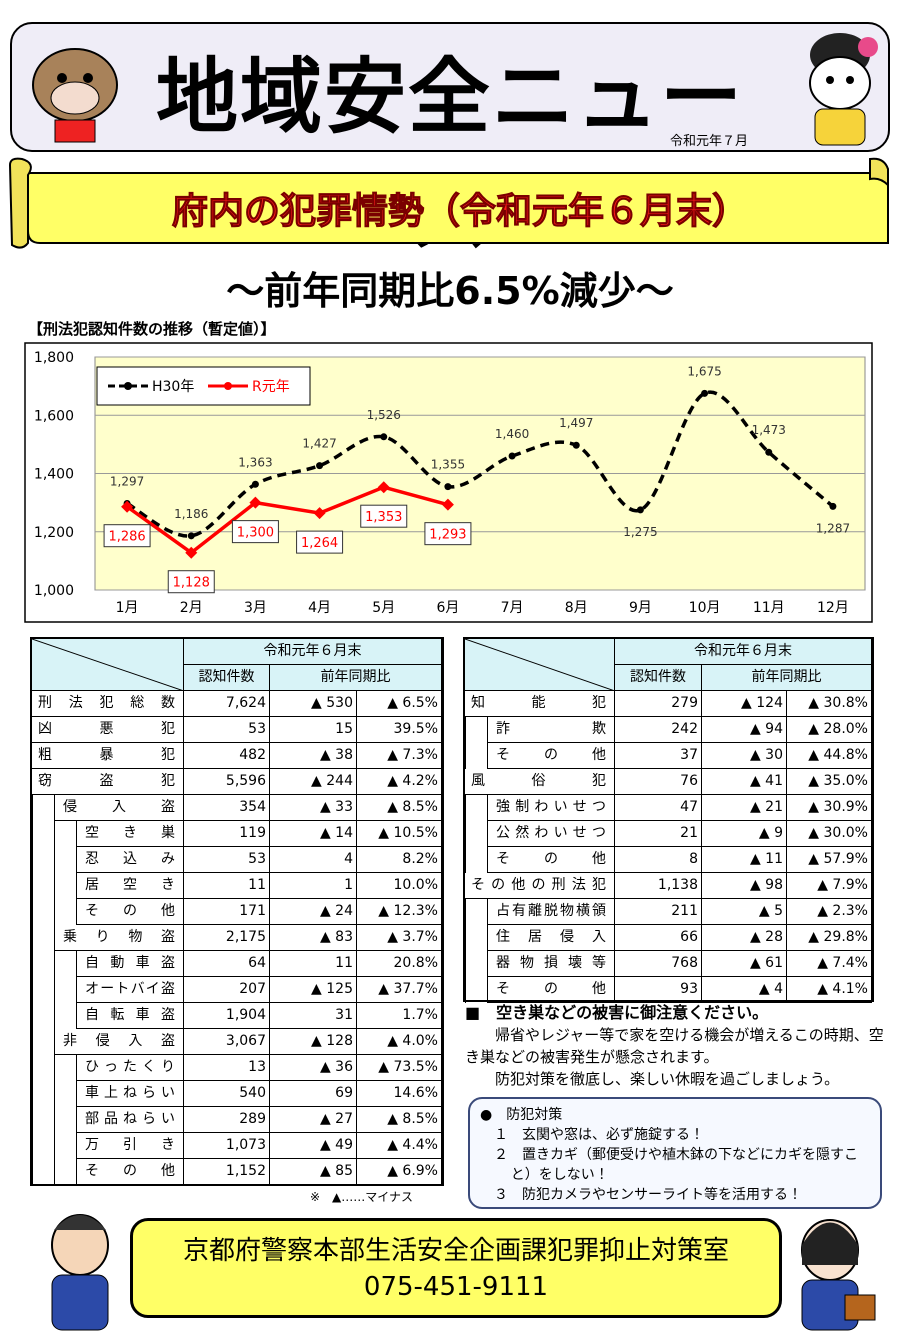 This screenshot has height=1342, width=900. What do you see at coordinates (399, 1068) in the screenshot?
I see `row-value: ▲ 73.5%` at bounding box center [399, 1068].